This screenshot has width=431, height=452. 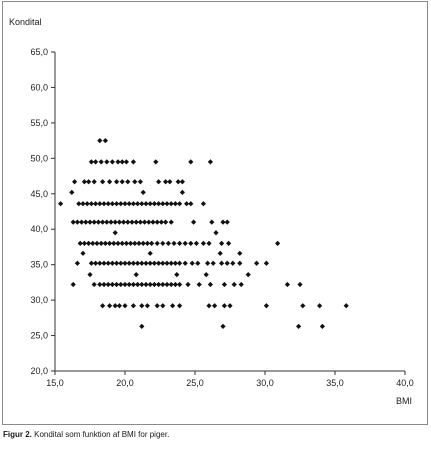 What do you see at coordinates (265, 383) in the screenshot?
I see `x-tick-label: 30,0` at bounding box center [265, 383].